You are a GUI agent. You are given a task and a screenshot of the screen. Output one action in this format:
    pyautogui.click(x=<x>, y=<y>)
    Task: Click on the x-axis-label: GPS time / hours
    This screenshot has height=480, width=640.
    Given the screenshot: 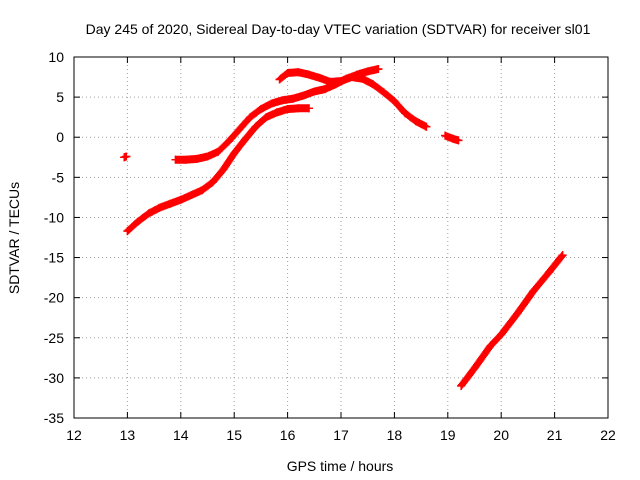 What is the action you would take?
    pyautogui.click(x=340, y=466)
    